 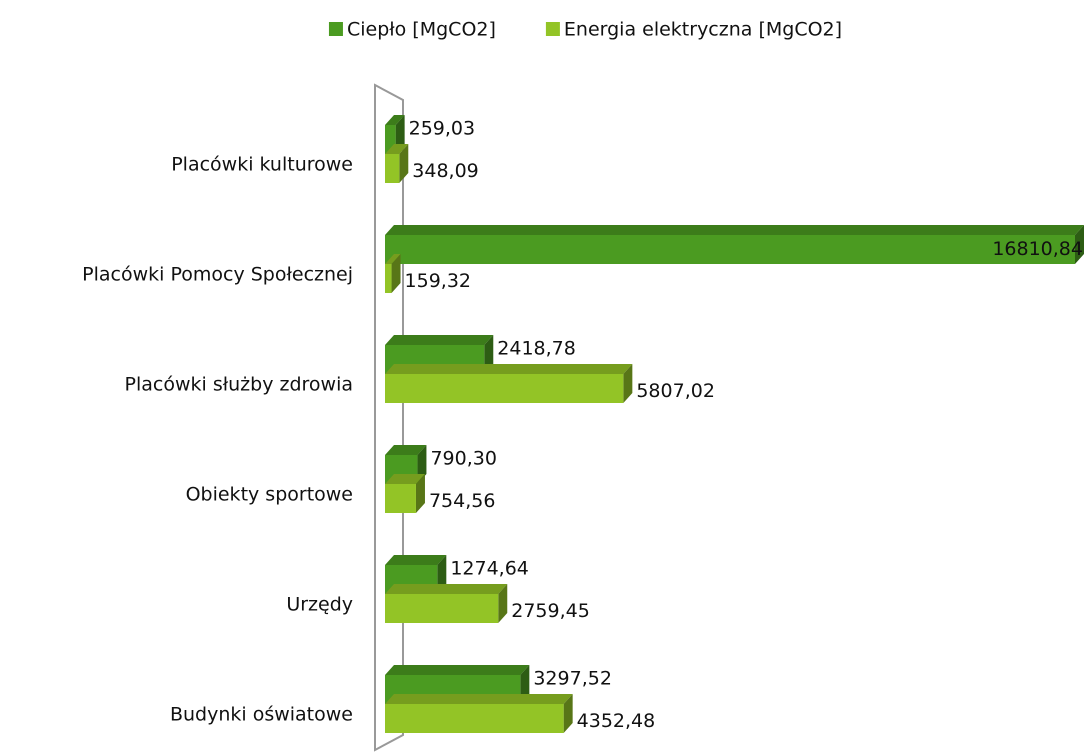 What do you see at coordinates (438, 281) in the screenshot?
I see `value-label: 159,32` at bounding box center [438, 281].